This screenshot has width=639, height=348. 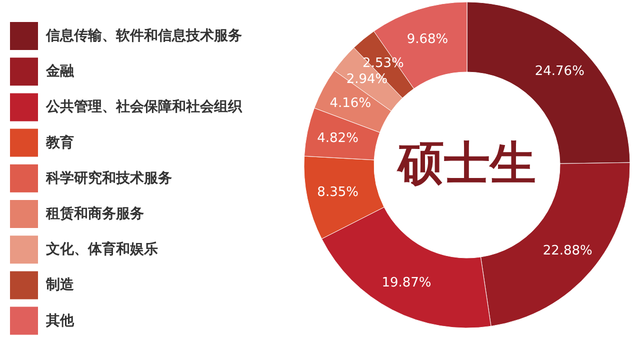 I want to click on legend-label: 其他, so click(x=60, y=320).